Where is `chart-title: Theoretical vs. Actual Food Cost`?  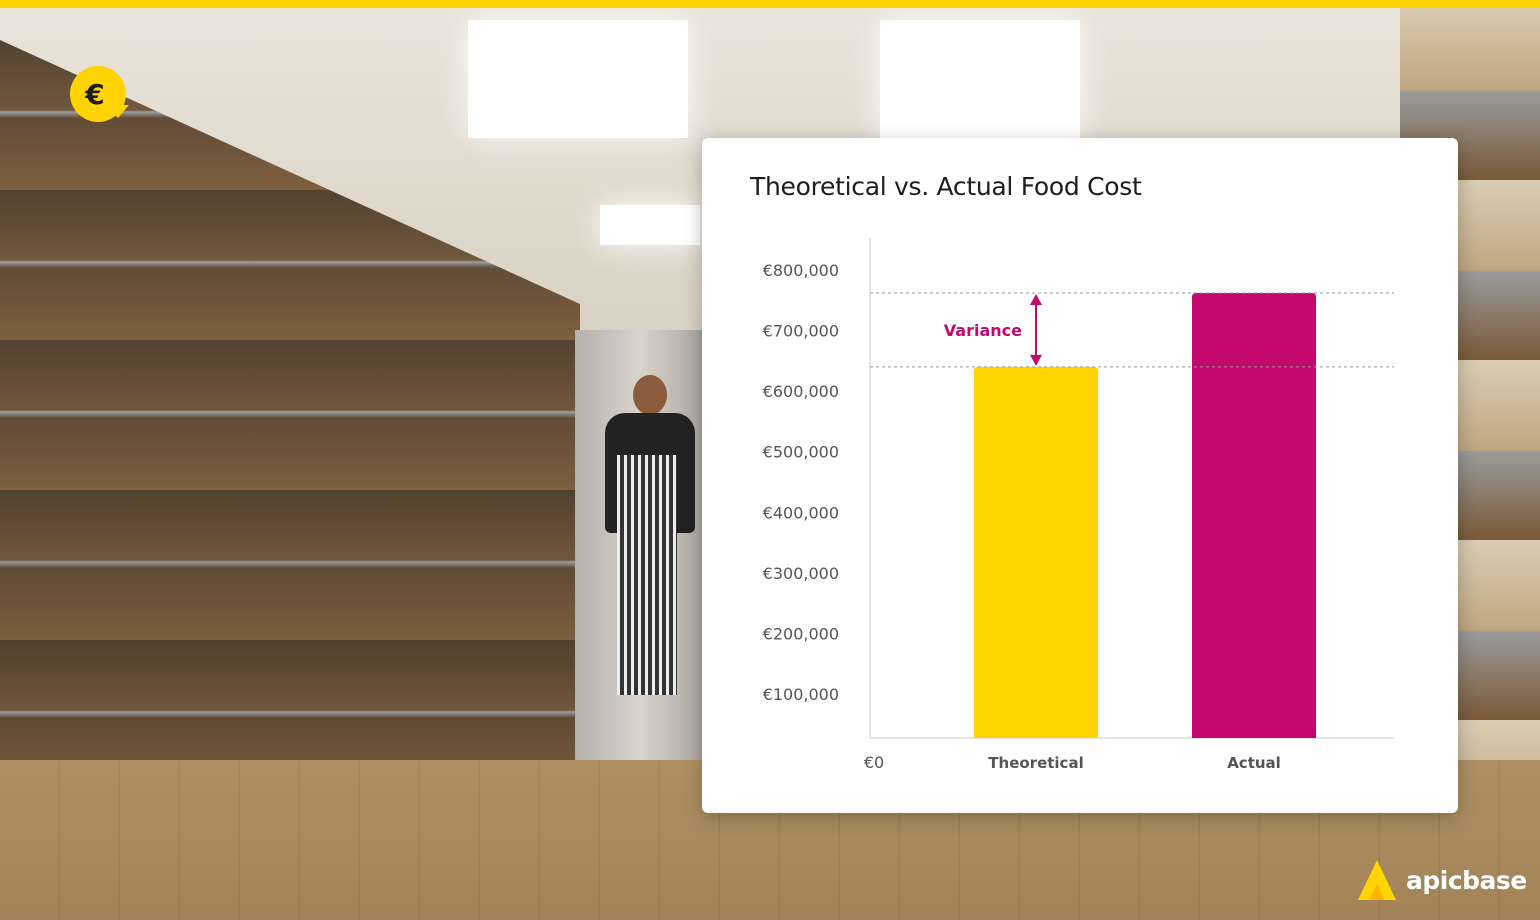
chart-title: Theoretical vs. Actual Food Cost is located at coordinates (946, 186).